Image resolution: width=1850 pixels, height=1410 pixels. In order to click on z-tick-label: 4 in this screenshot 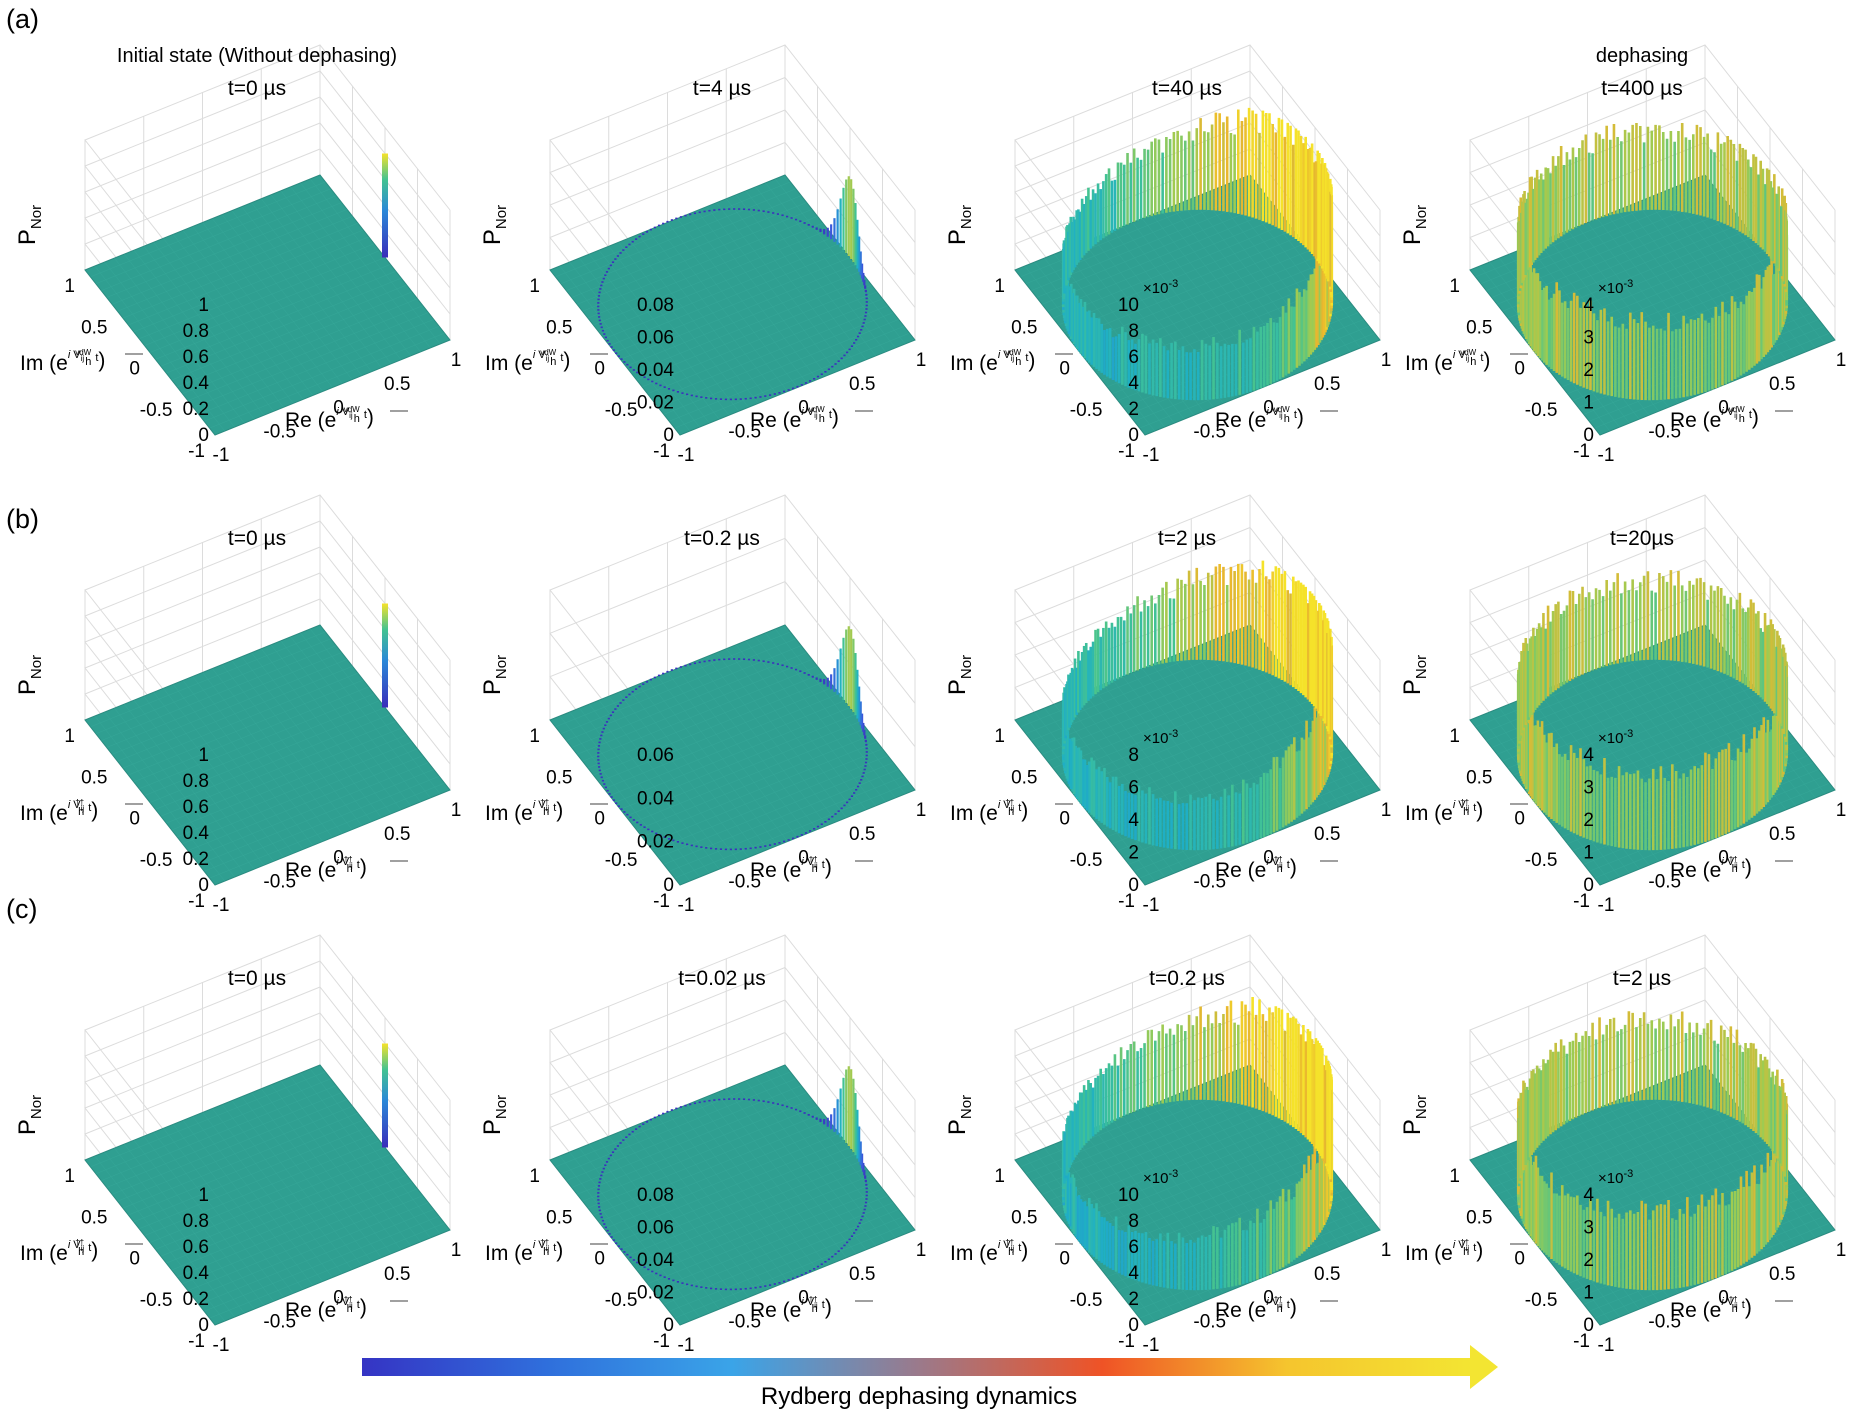, I will do `click(1133, 383)`.